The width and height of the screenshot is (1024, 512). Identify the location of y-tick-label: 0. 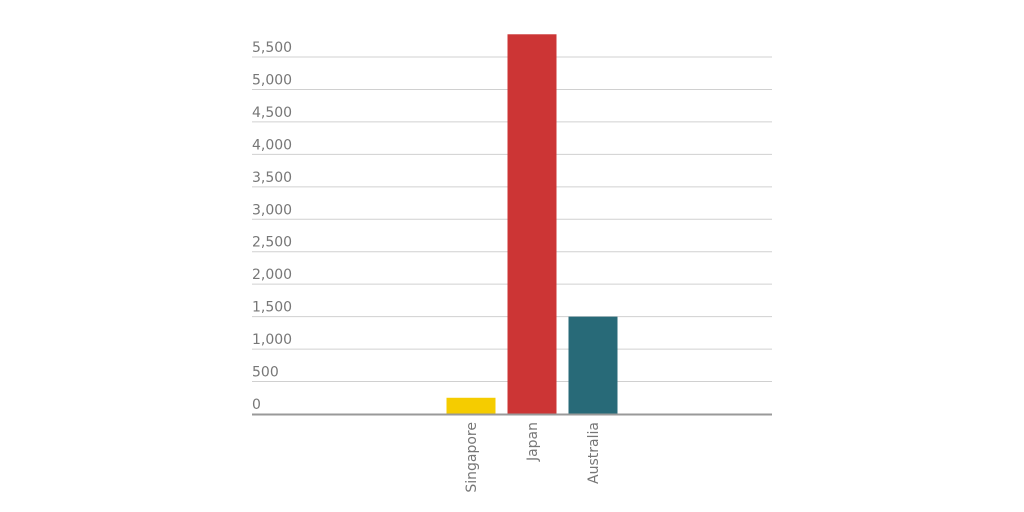
(256, 405).